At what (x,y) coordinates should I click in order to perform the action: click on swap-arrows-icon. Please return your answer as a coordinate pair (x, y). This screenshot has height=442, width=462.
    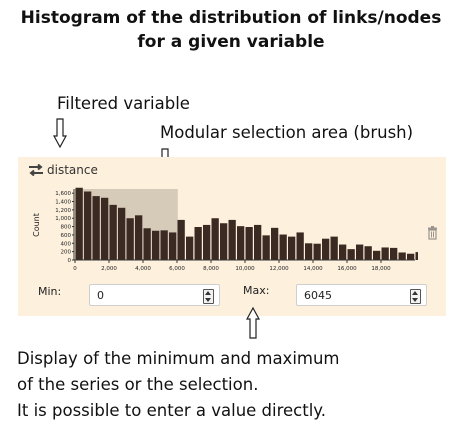
    Looking at the image, I should click on (36, 170).